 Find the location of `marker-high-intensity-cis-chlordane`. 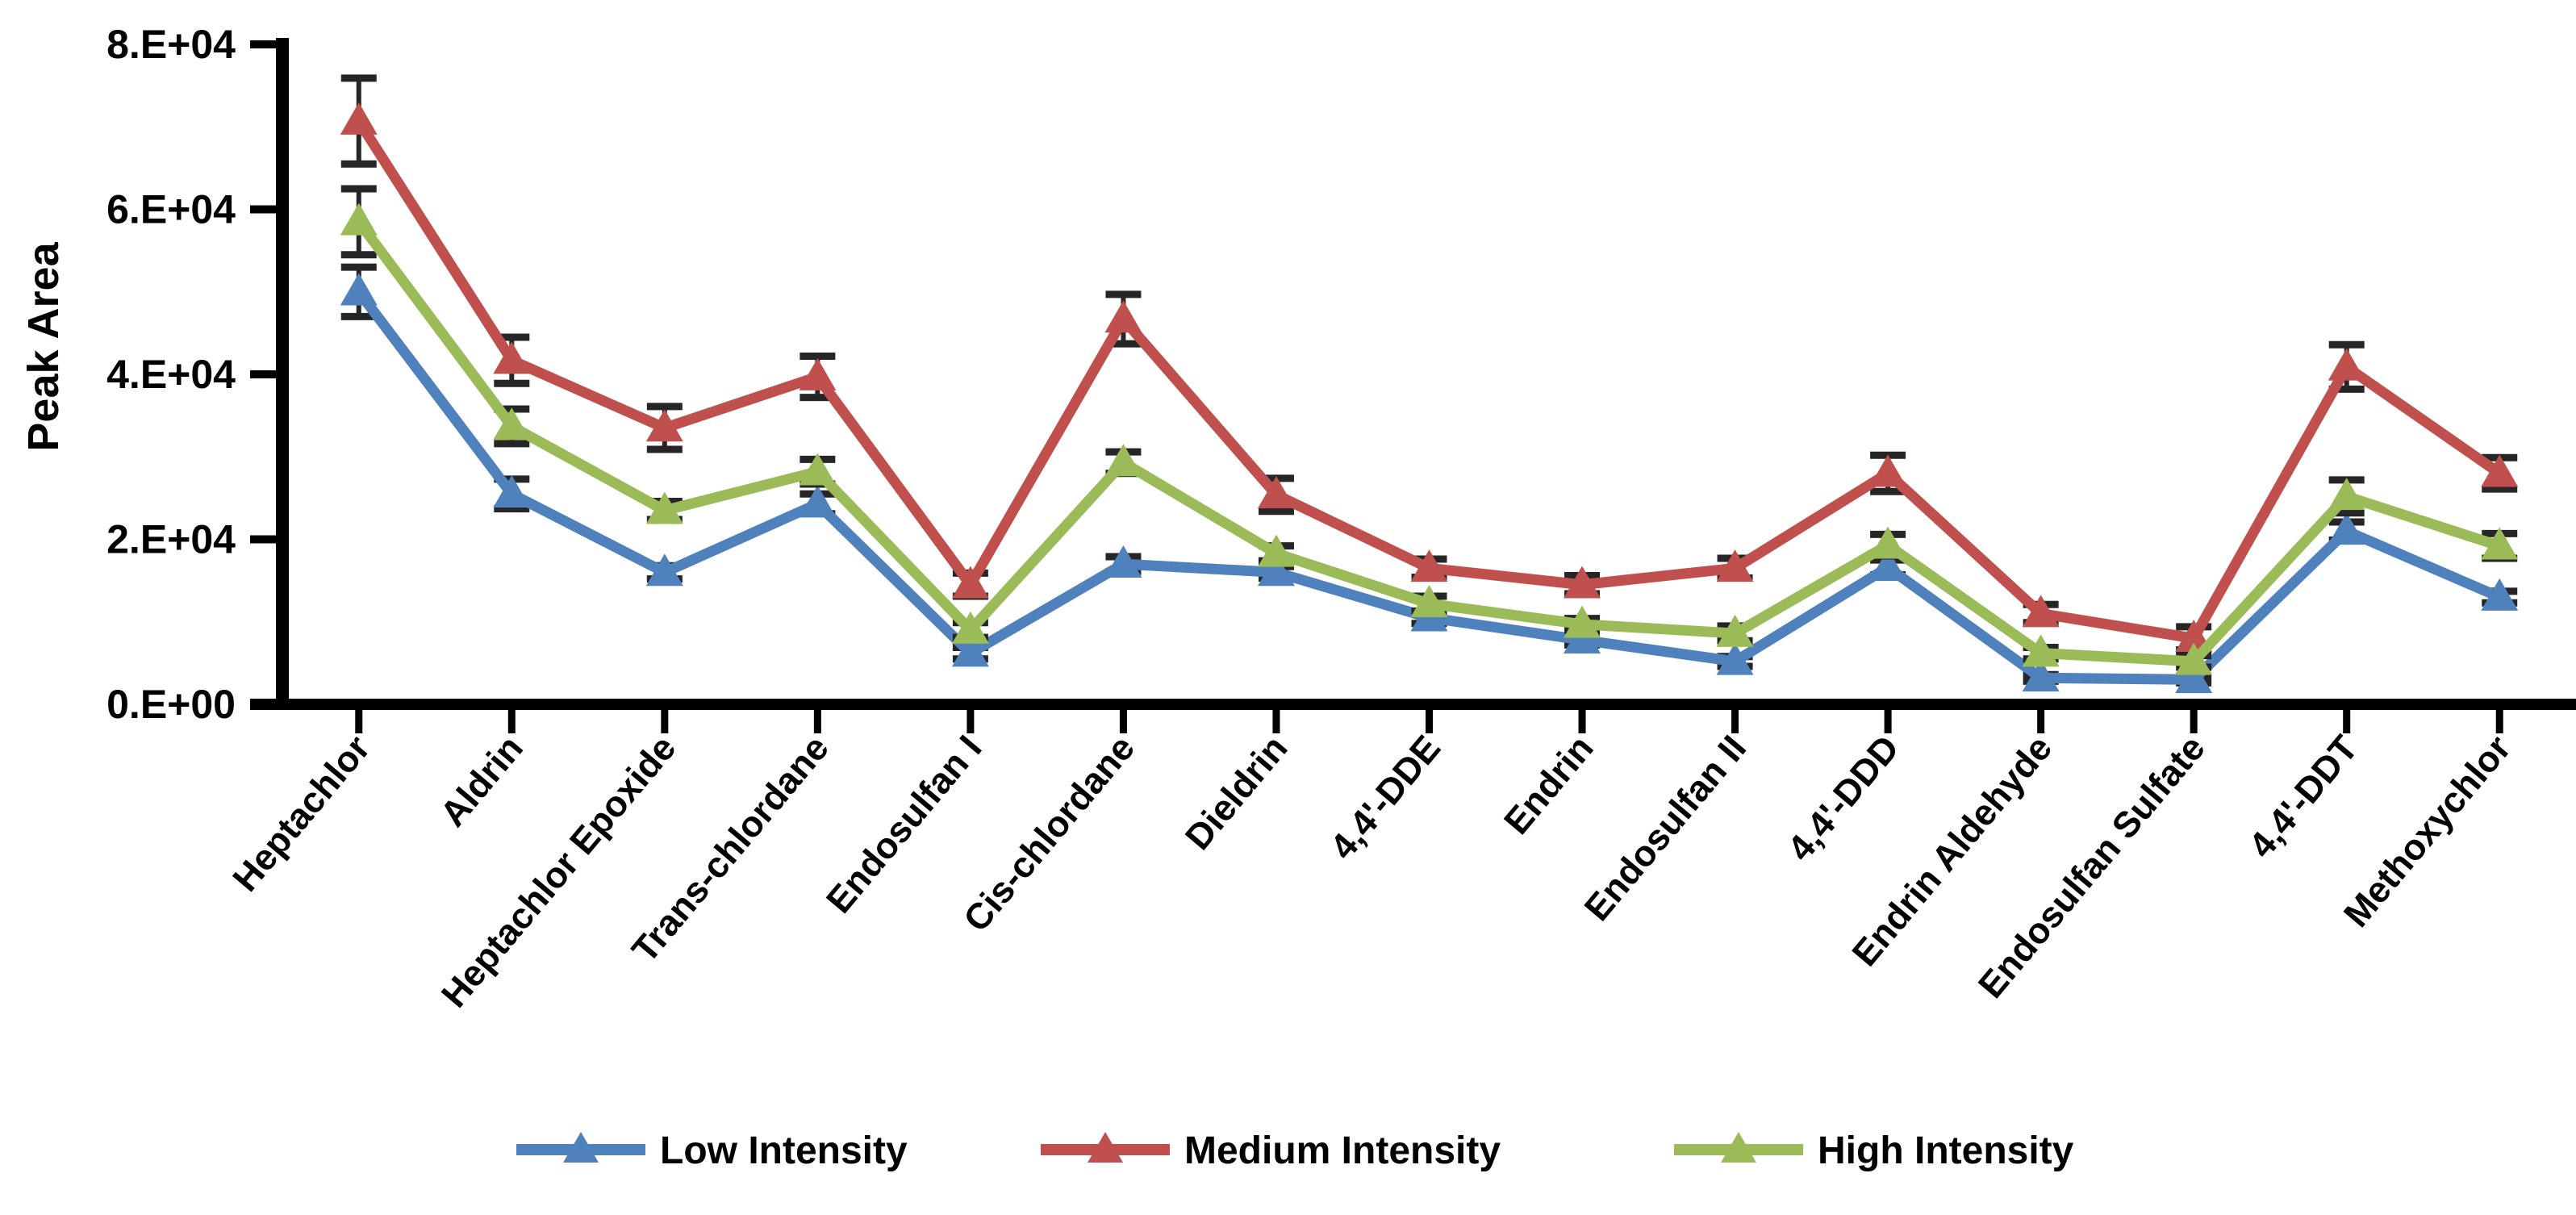

marker-high-intensity-cis-chlordane is located at coordinates (1123, 460).